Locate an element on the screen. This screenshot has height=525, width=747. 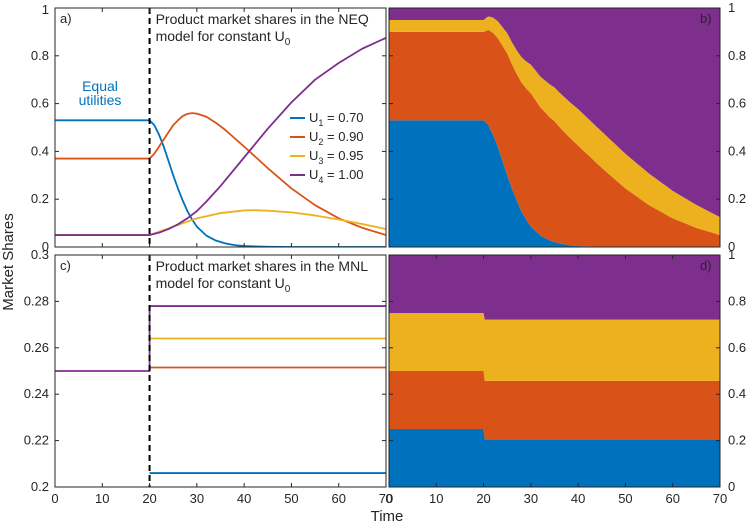
area-d-u4 is located at coordinates (554, 287).